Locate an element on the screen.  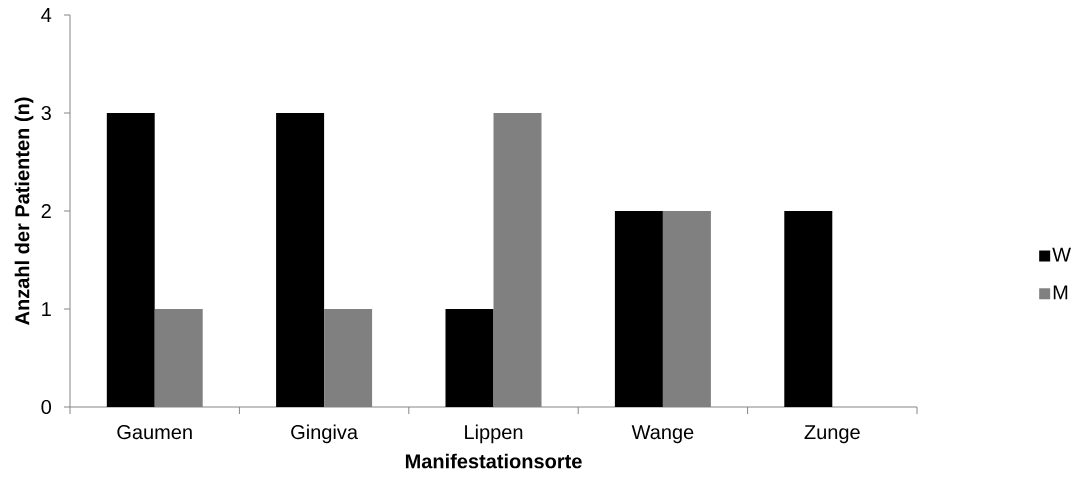
x-tick-label: Lippen is located at coordinates (494, 434).